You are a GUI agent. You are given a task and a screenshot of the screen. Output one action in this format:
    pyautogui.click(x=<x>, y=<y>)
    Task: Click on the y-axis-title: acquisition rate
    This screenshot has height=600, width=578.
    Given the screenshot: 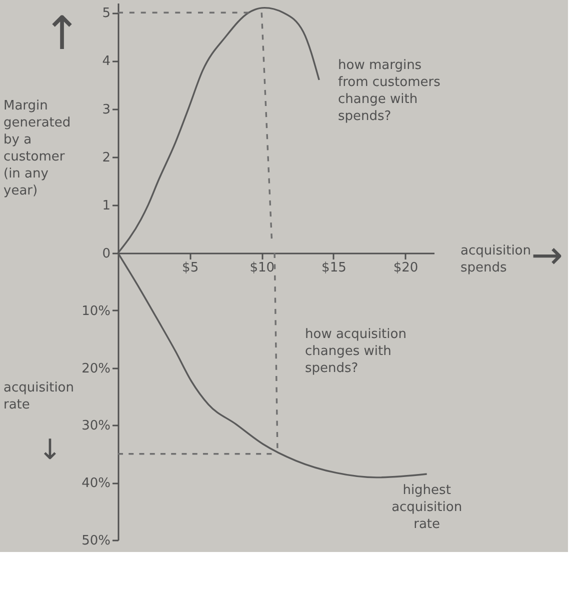 What is the action you would take?
    pyautogui.click(x=39, y=396)
    